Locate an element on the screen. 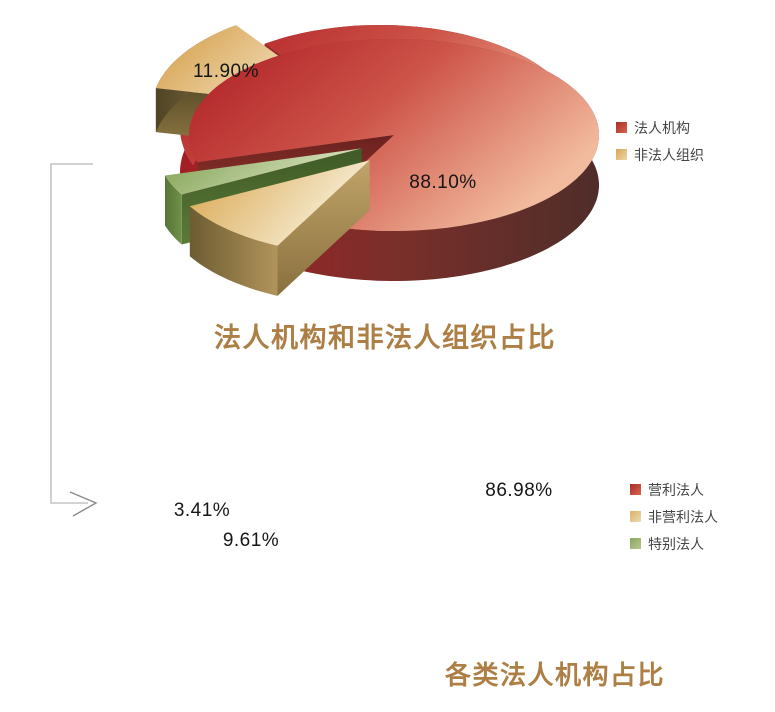 This screenshot has height=712, width=775. legend-label: 特别法人 is located at coordinates (676, 543).